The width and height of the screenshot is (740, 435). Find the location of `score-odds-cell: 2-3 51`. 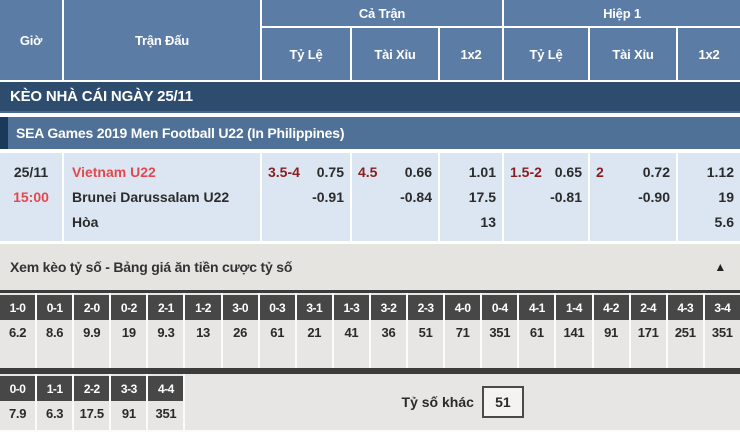

score-odds-cell: 2-3 51 is located at coordinates (426, 330).